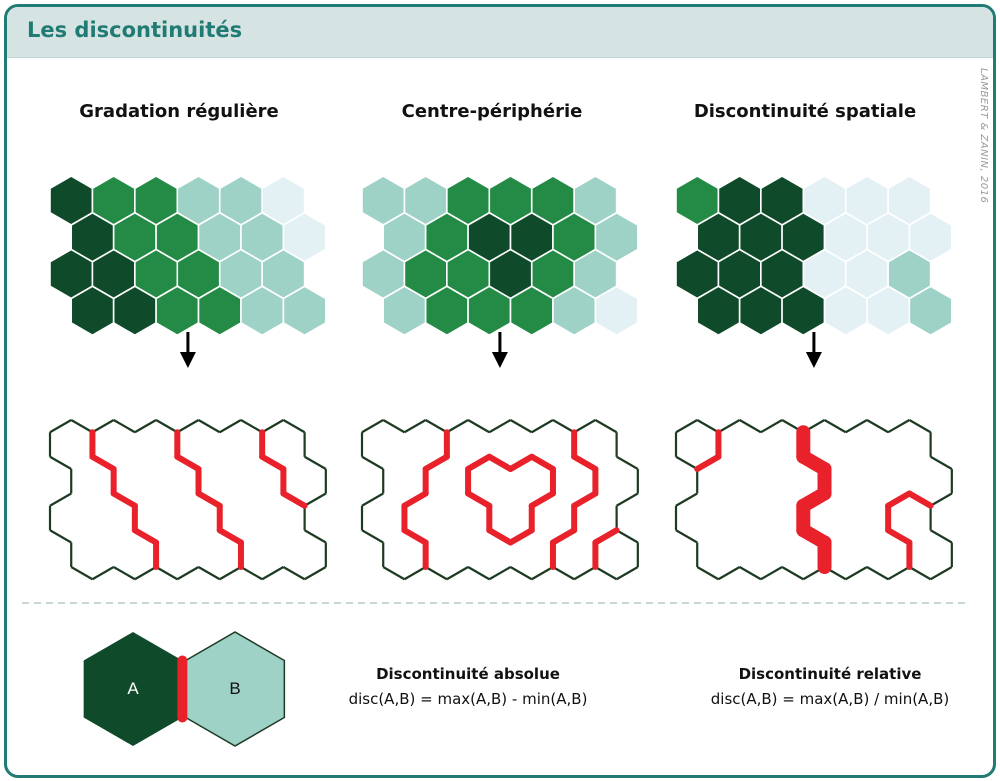  Describe the element at coordinates (805, 111) in the screenshot. I see `panel-title-discontinuite-spatiale: Discontinuité spatiale` at that location.